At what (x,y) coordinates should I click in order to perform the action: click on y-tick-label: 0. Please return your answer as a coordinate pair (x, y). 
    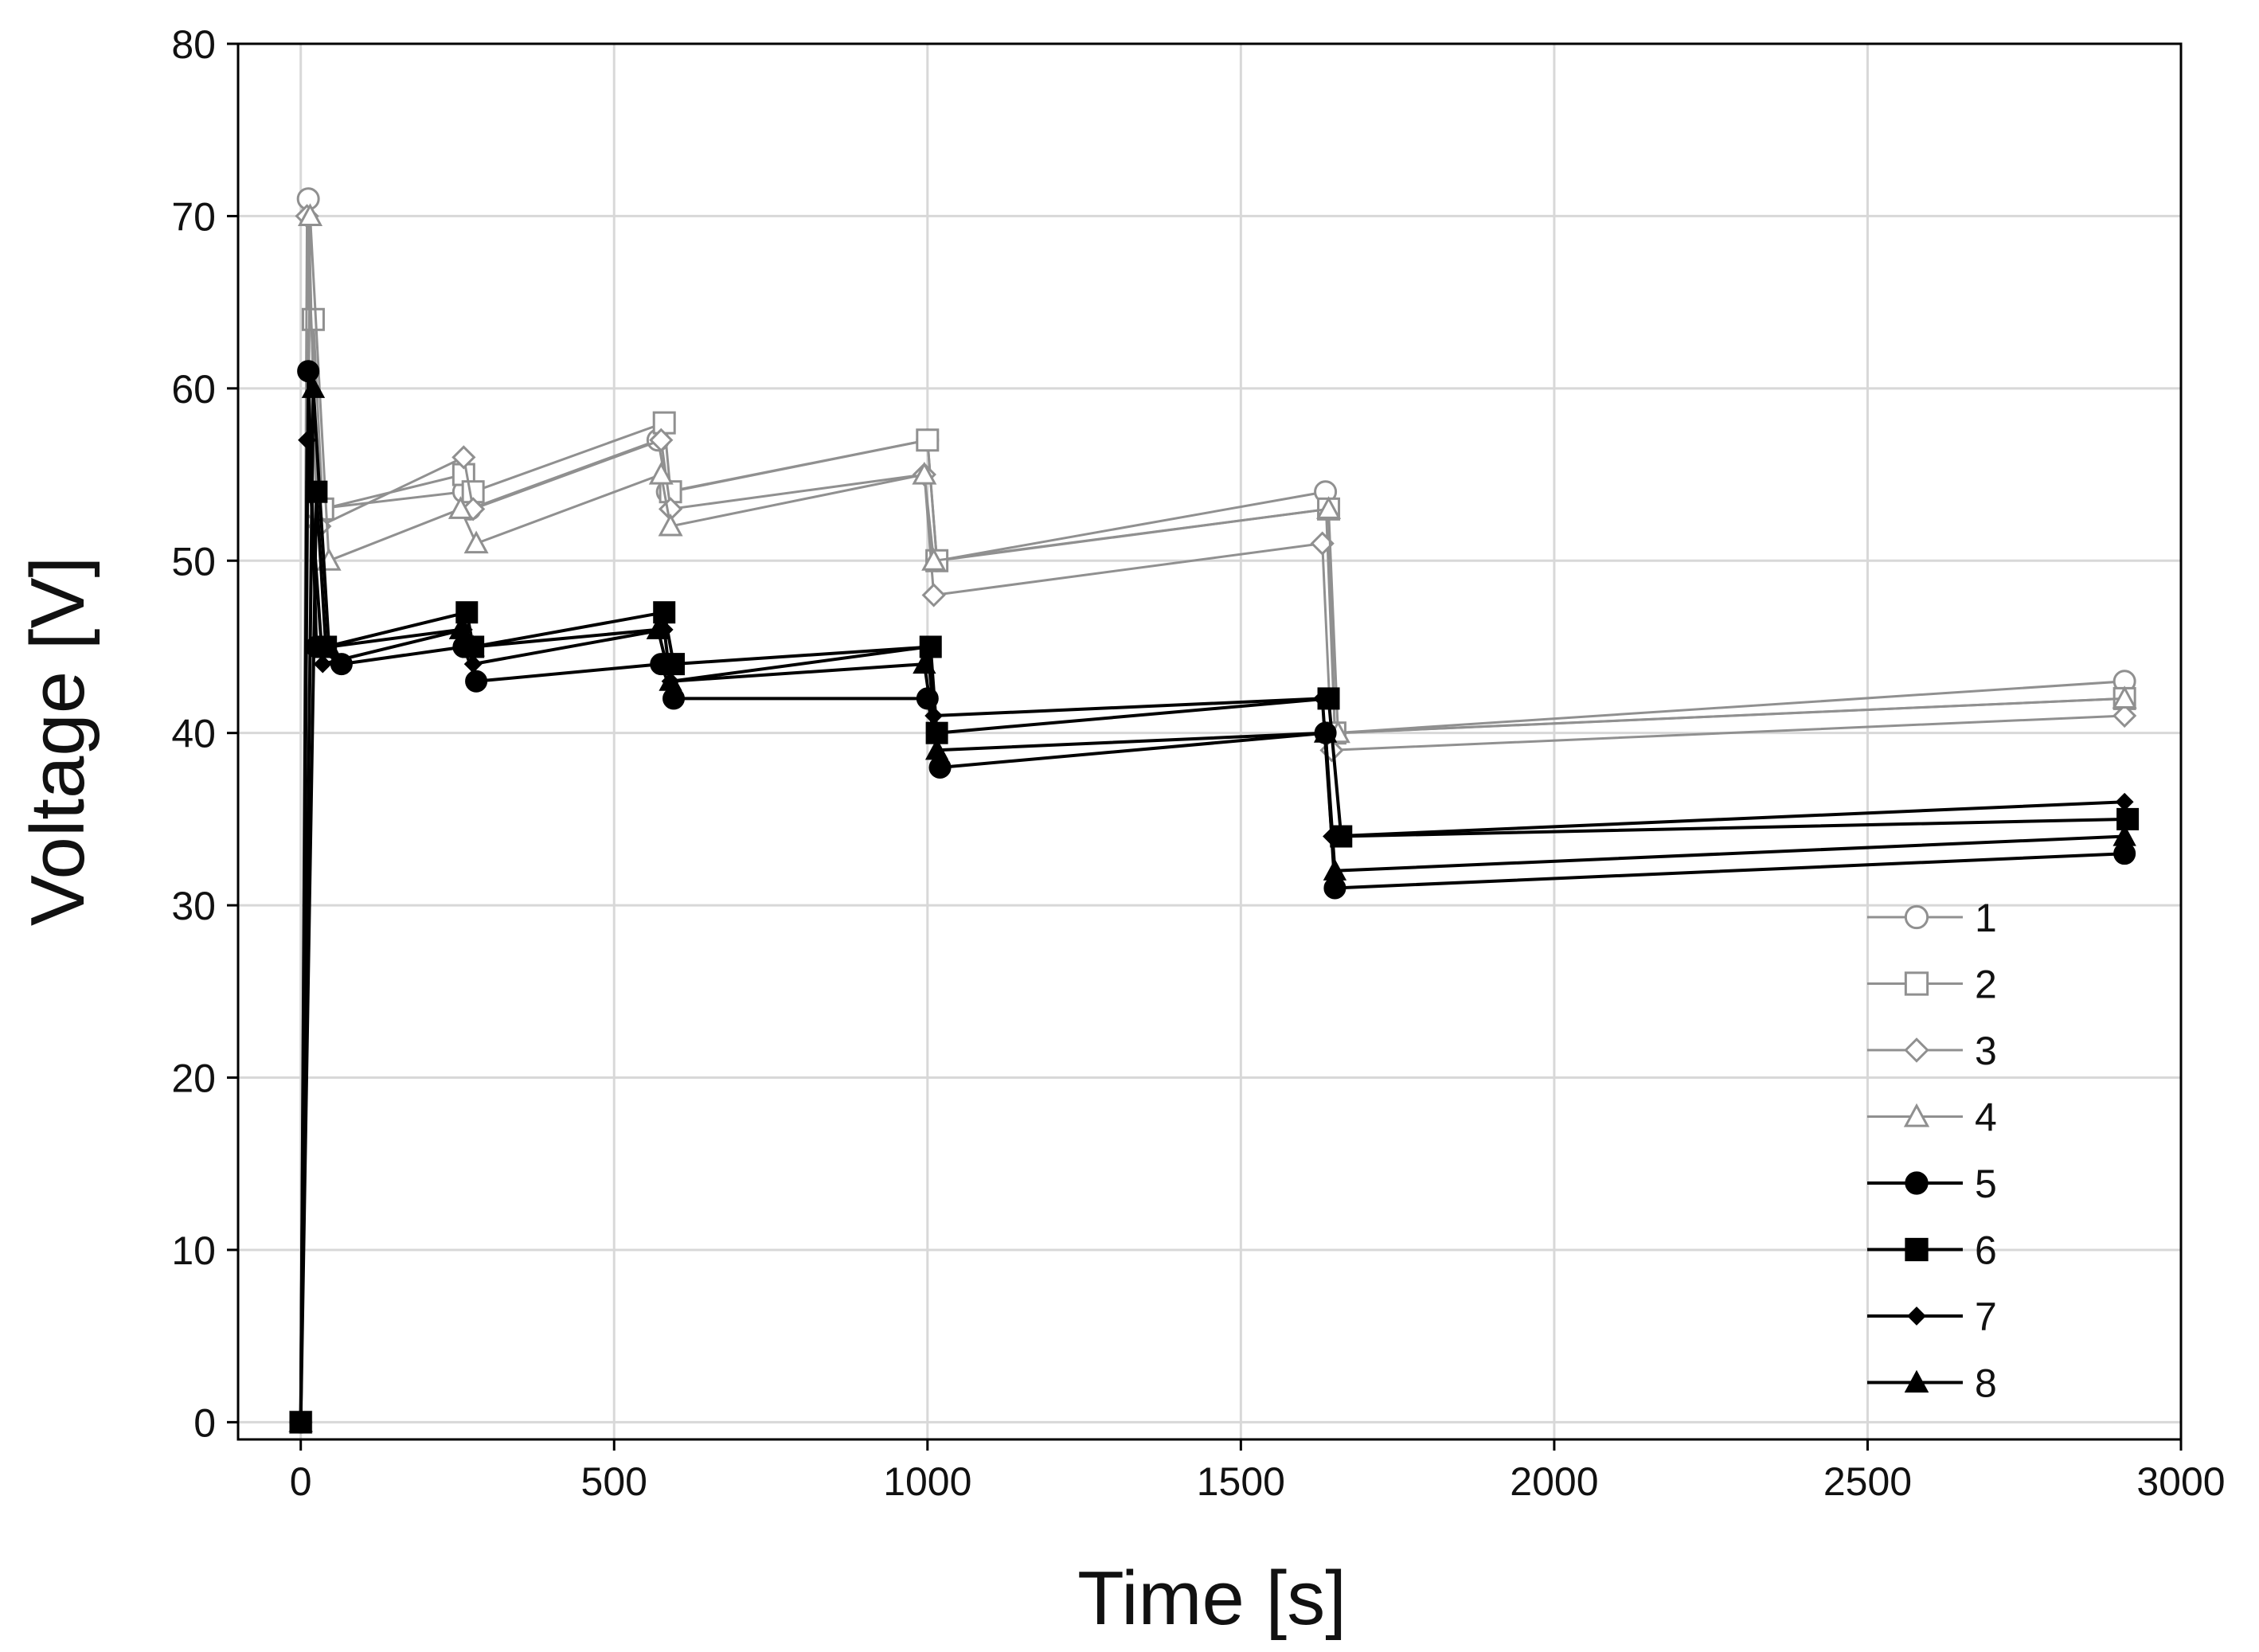
    Looking at the image, I should click on (204, 1422).